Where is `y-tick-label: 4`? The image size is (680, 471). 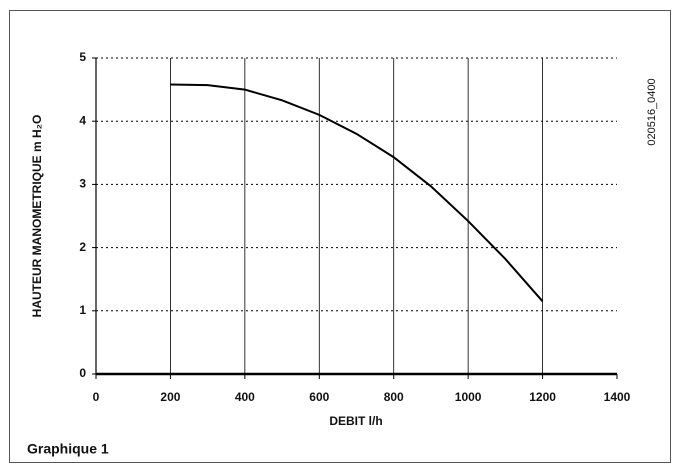 y-tick-label: 4 is located at coordinates (82, 120).